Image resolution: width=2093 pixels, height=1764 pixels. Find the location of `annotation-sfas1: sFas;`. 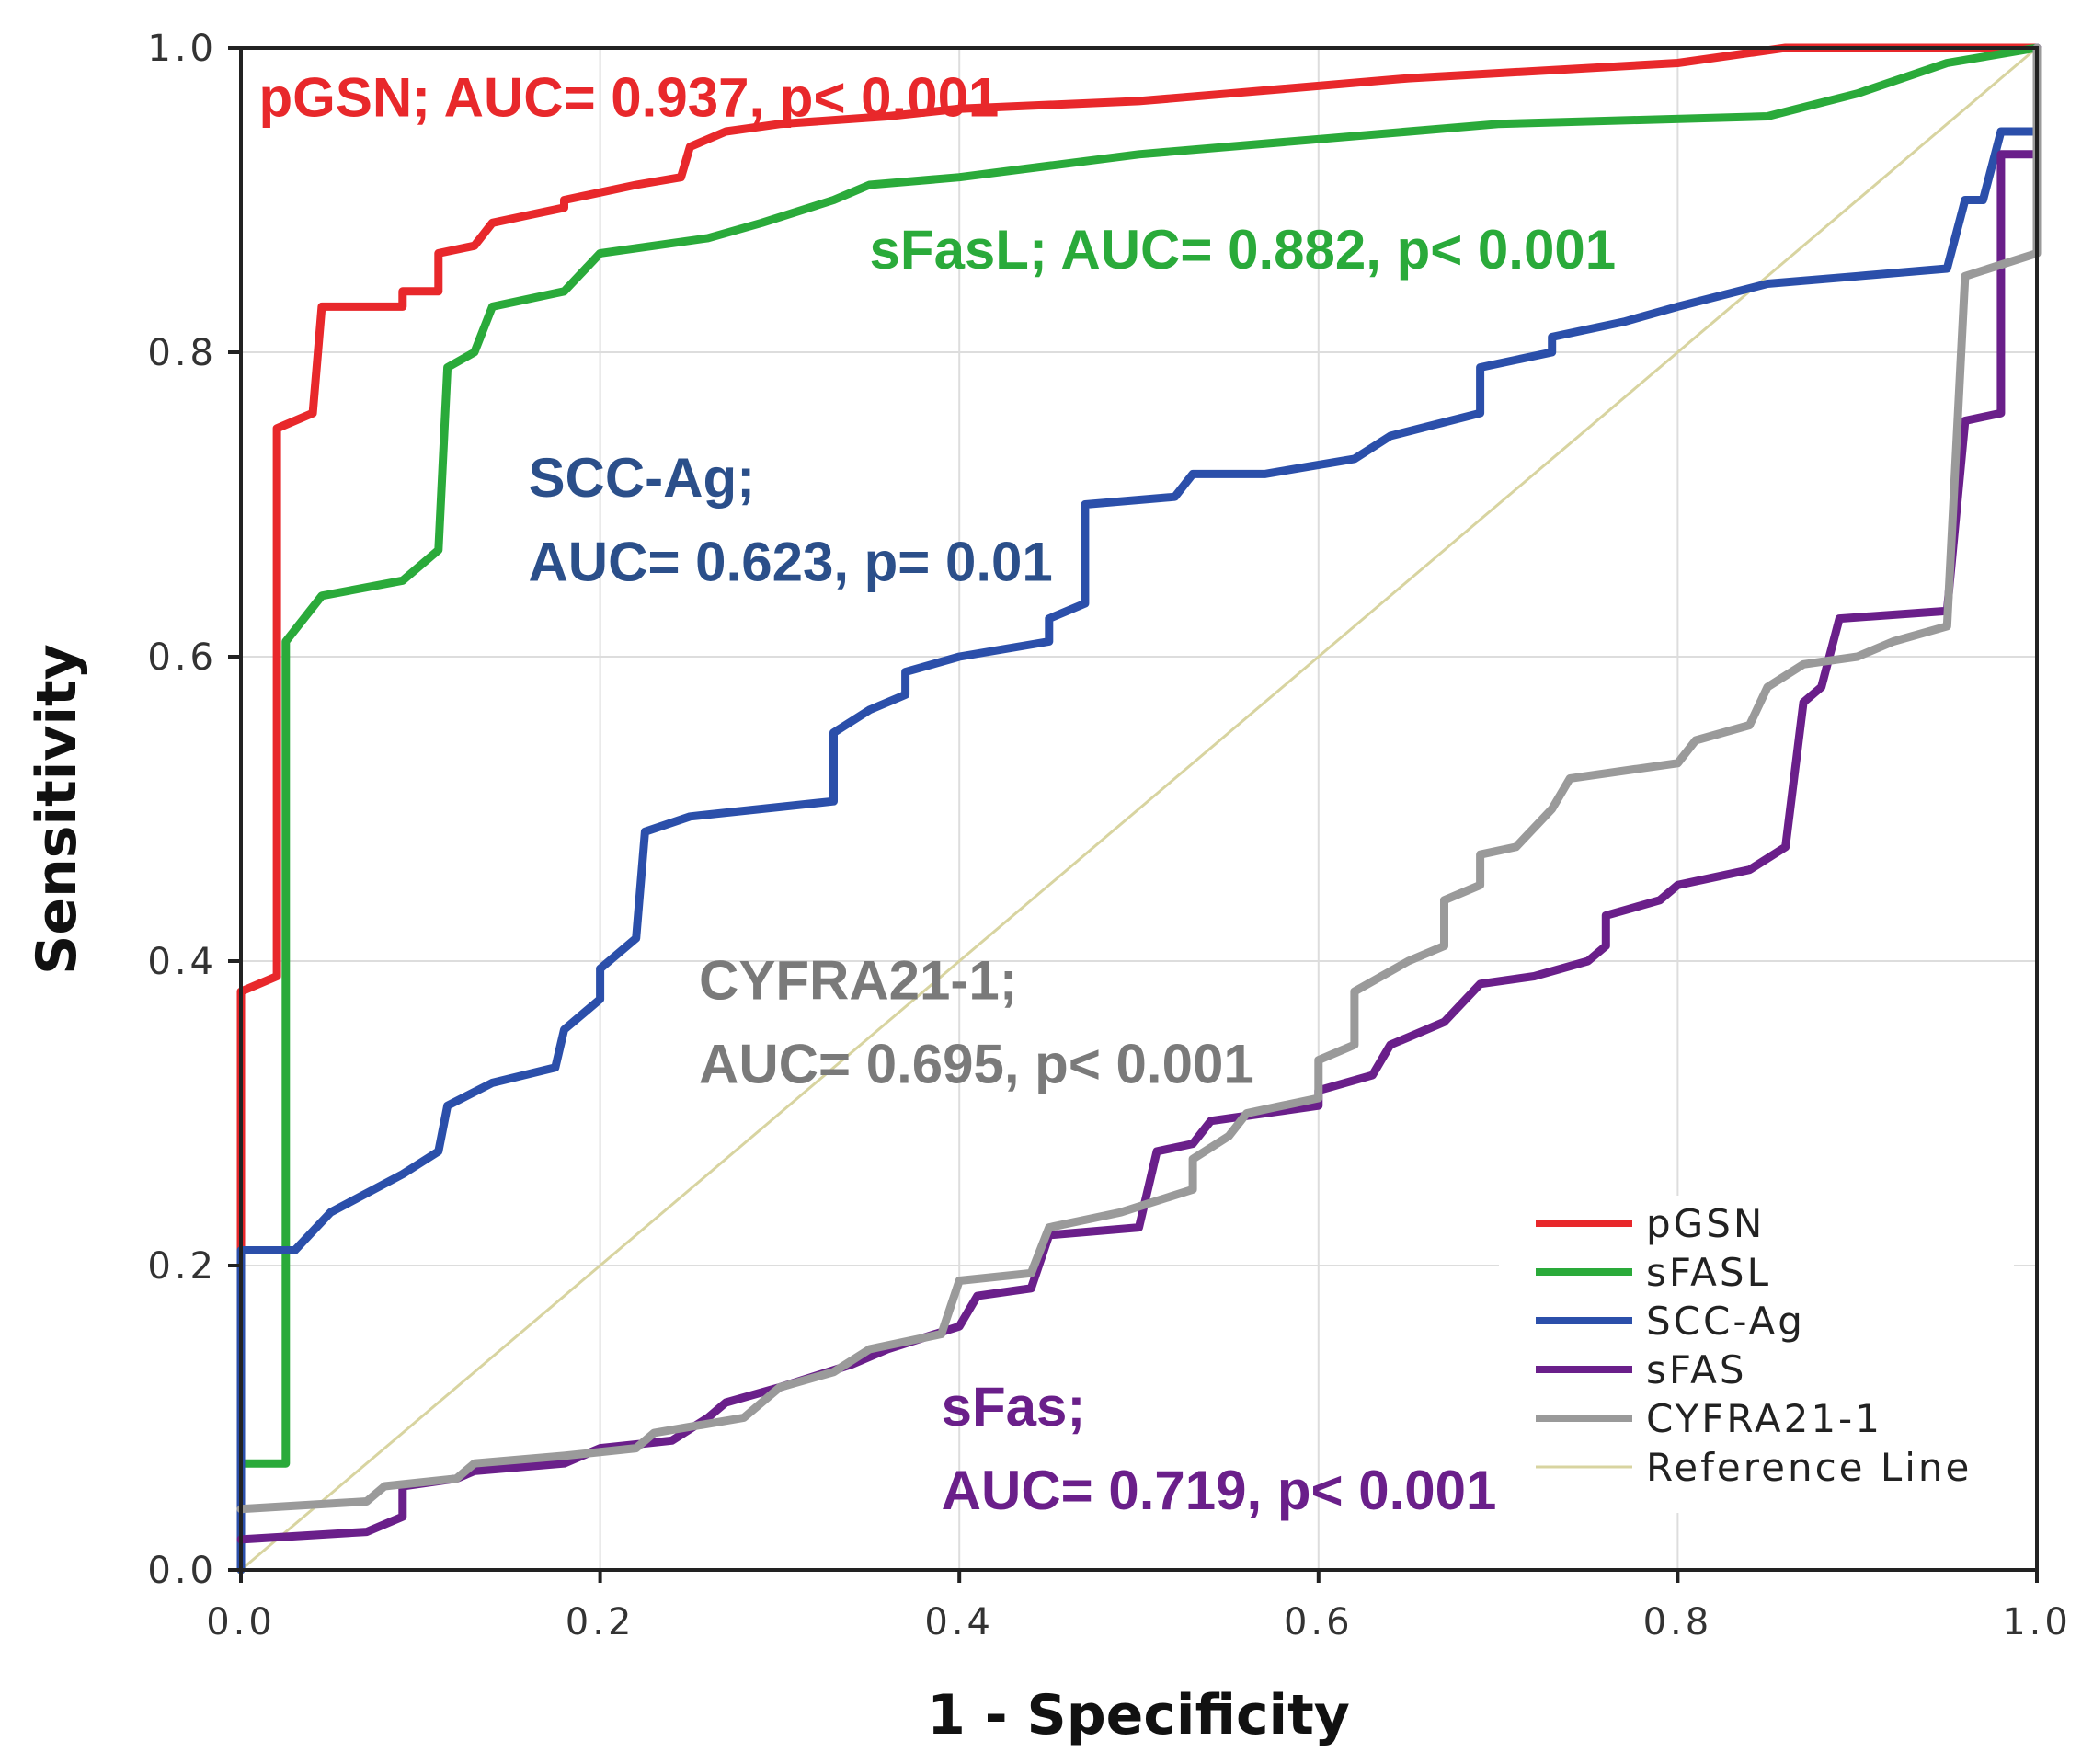

annotation-sfas1: sFas; is located at coordinates (1014, 1407).